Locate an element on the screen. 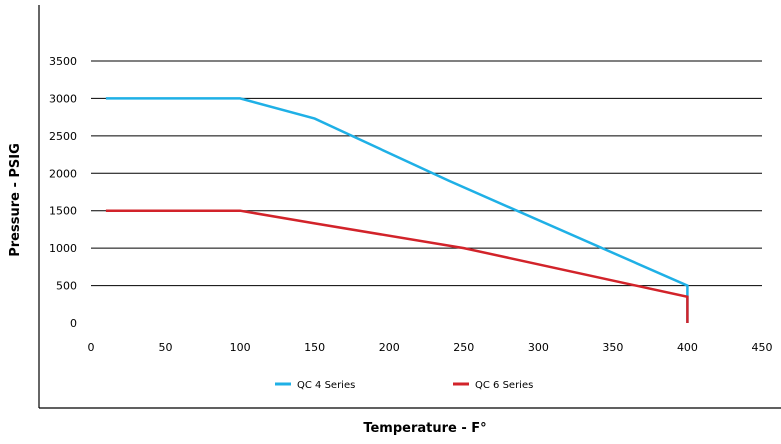  y-tick-label: 1000 is located at coordinates (63, 248).